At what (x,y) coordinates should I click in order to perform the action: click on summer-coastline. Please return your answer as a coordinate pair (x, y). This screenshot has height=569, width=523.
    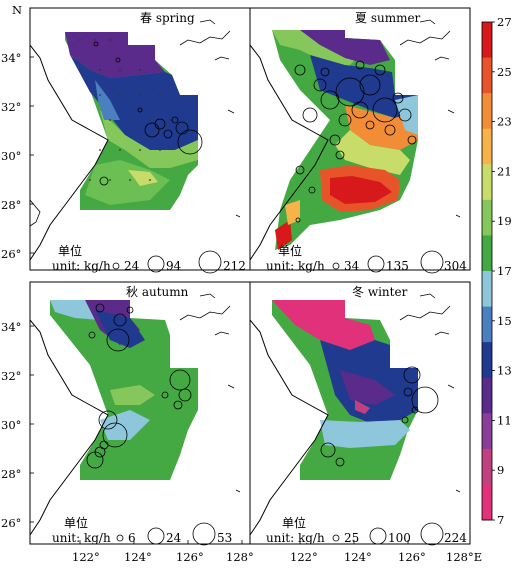
    Looking at the image, I should click on (289, 152).